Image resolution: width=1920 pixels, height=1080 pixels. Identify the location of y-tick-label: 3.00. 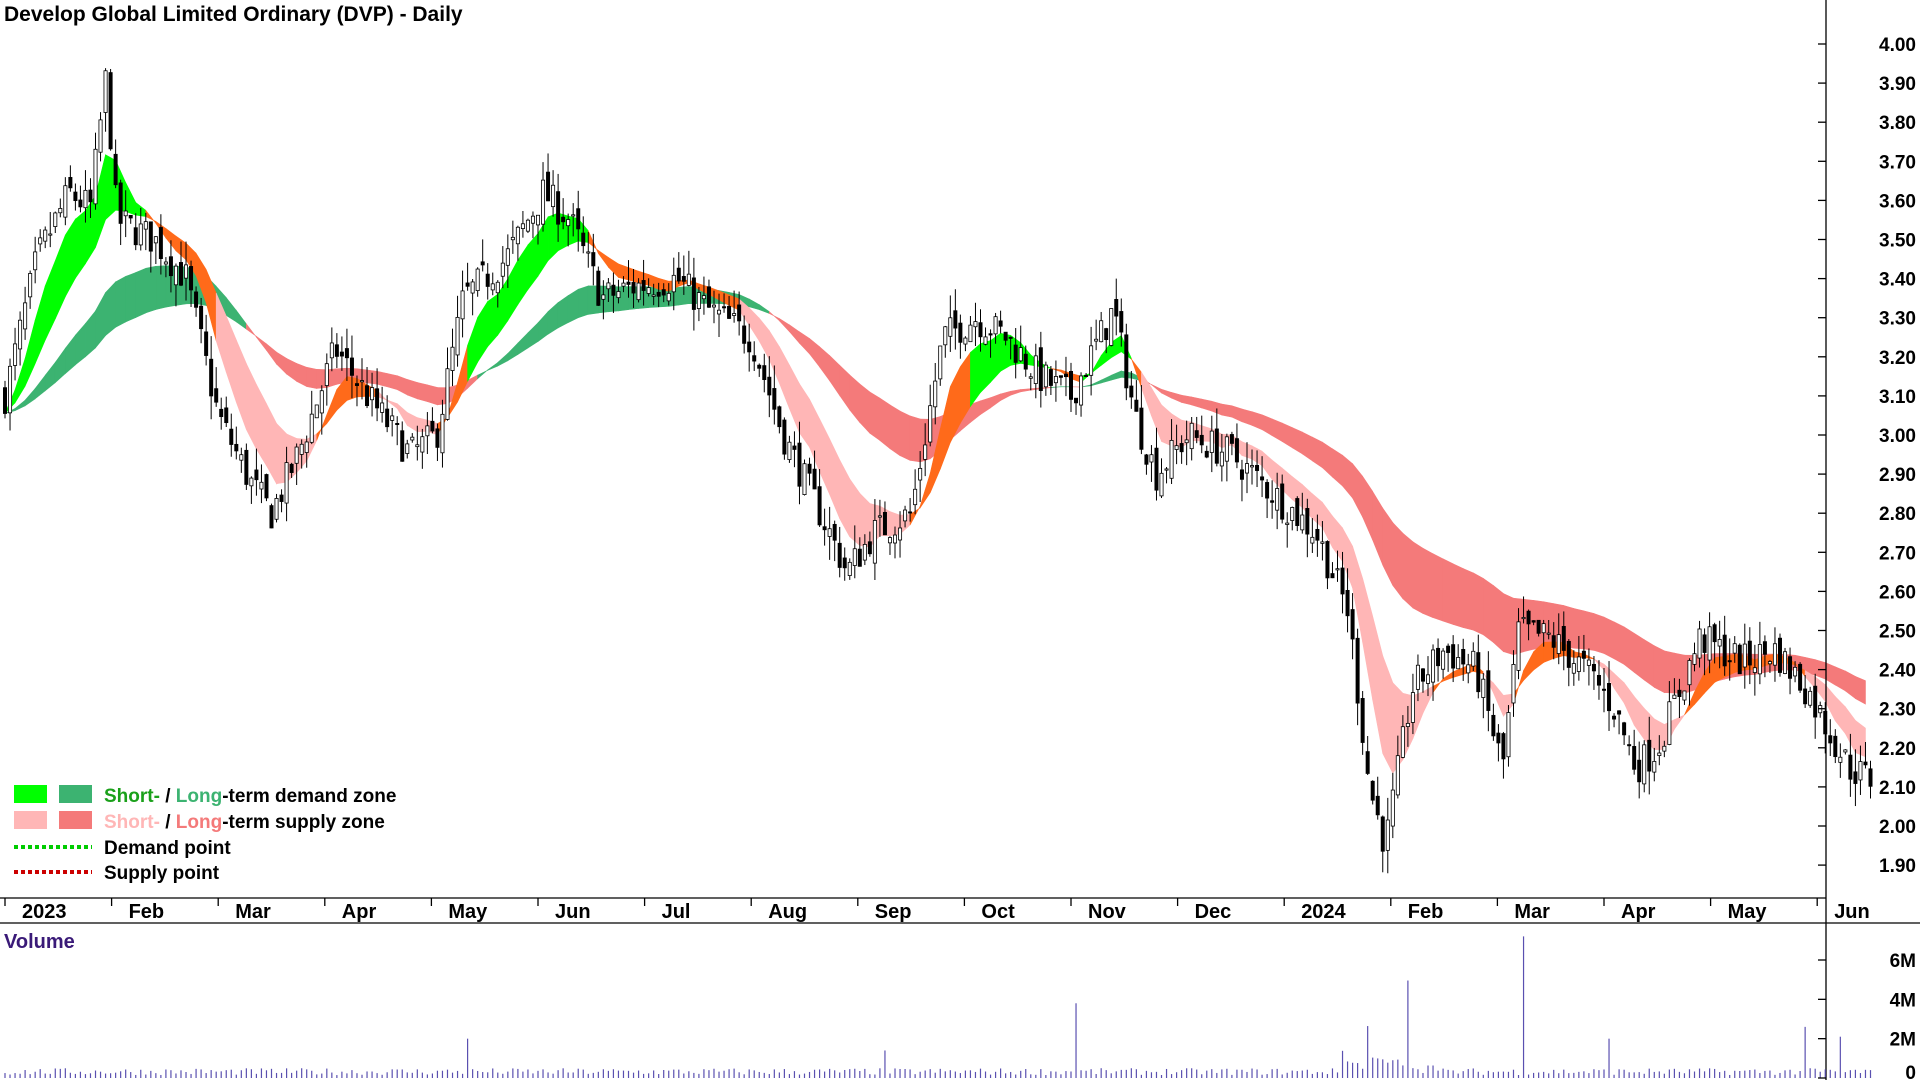
(1897, 436).